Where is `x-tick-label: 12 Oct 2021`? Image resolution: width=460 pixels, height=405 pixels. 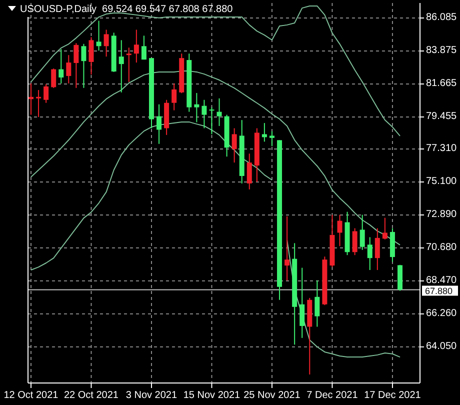 x-tick-label: 12 Oct 2021 is located at coordinates (31, 395).